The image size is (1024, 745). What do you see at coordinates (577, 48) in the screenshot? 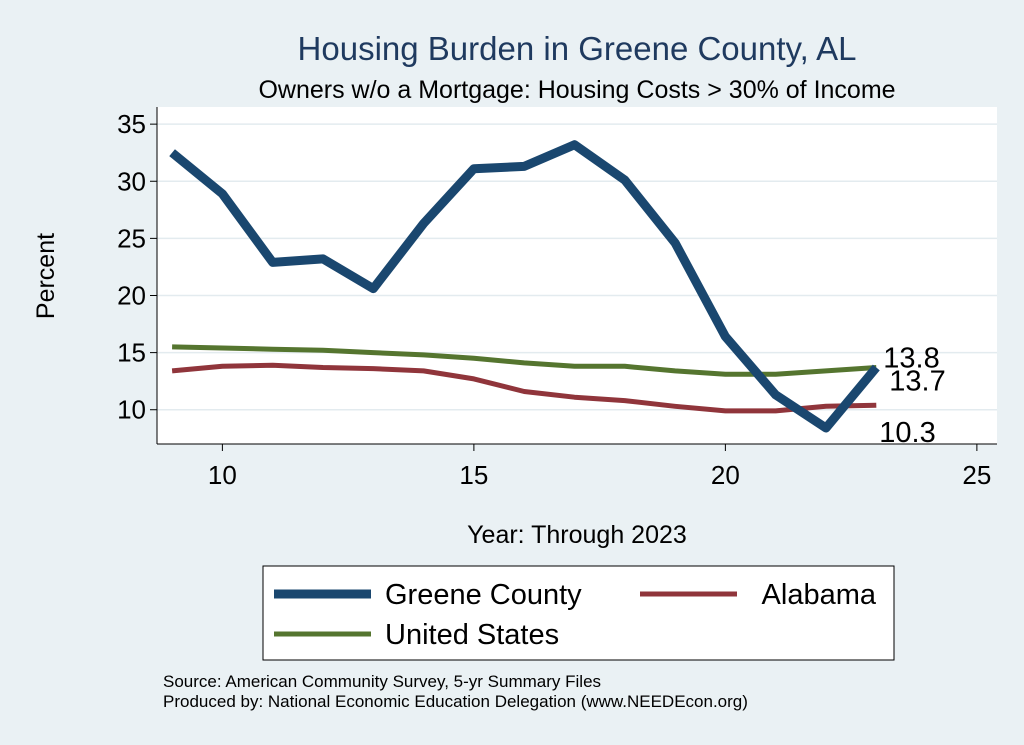
I see `chart-title: Housing Burden in Greene County, AL` at bounding box center [577, 48].